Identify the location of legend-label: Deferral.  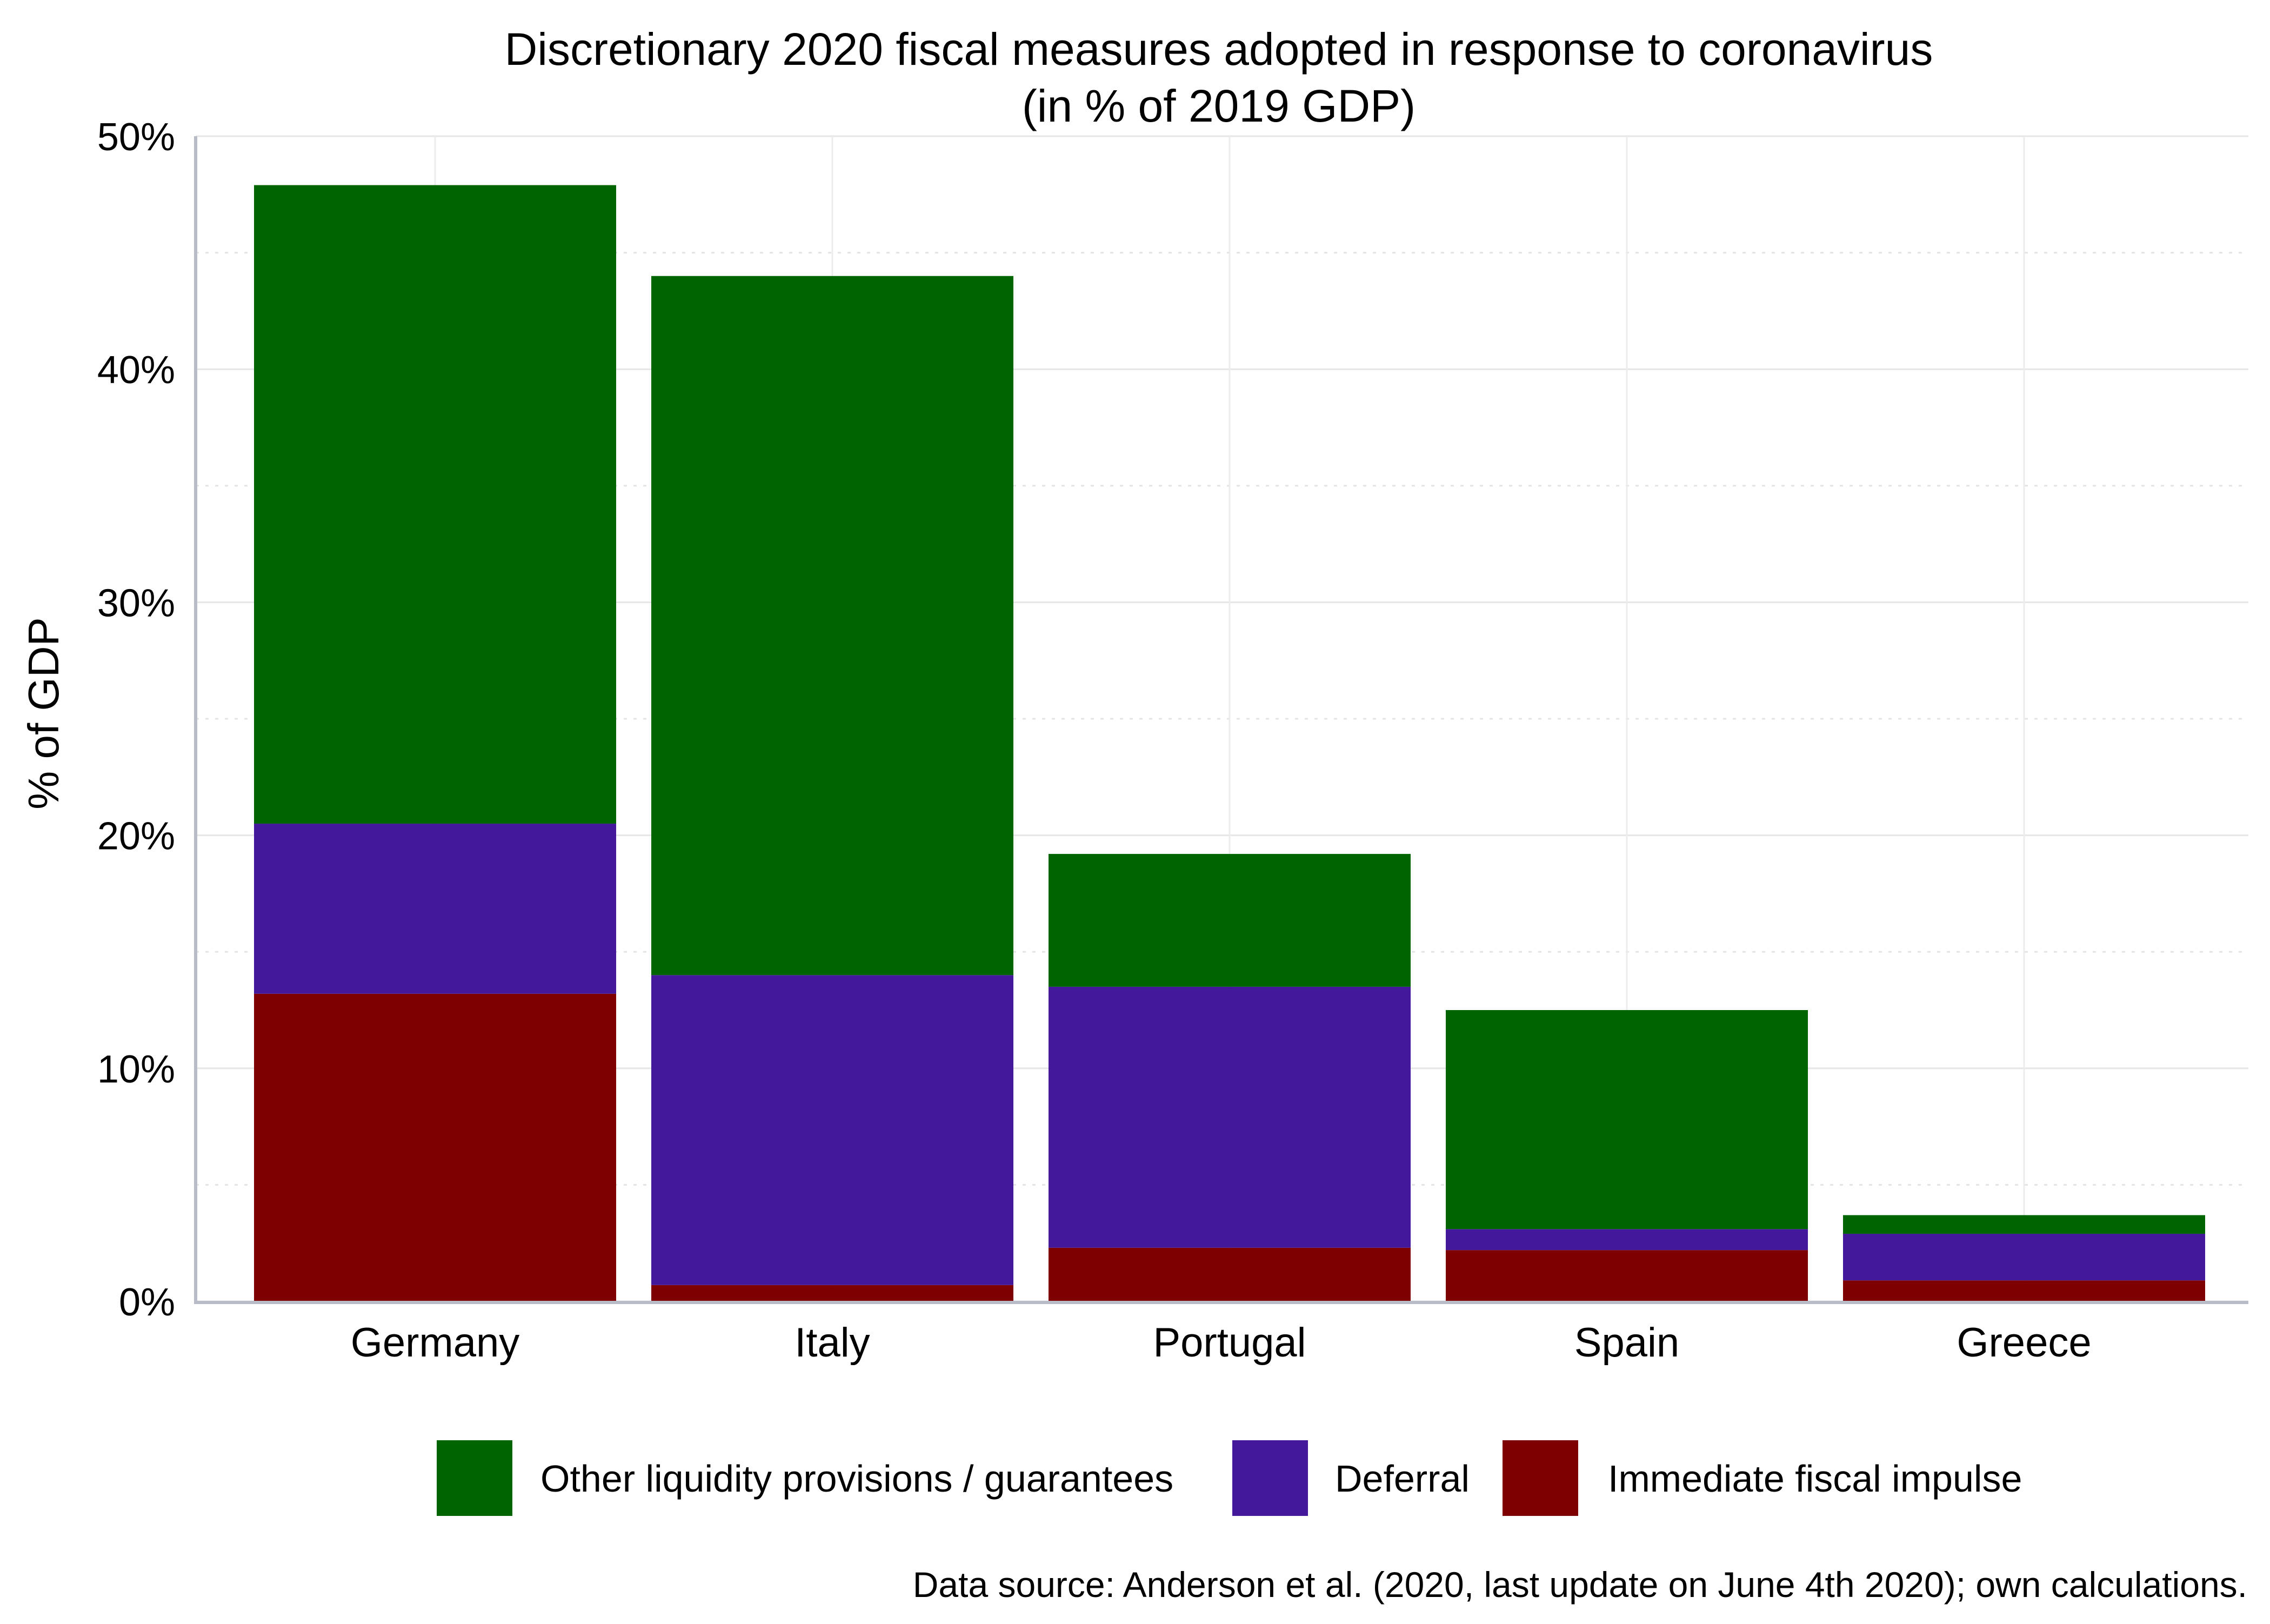
(1402, 1479).